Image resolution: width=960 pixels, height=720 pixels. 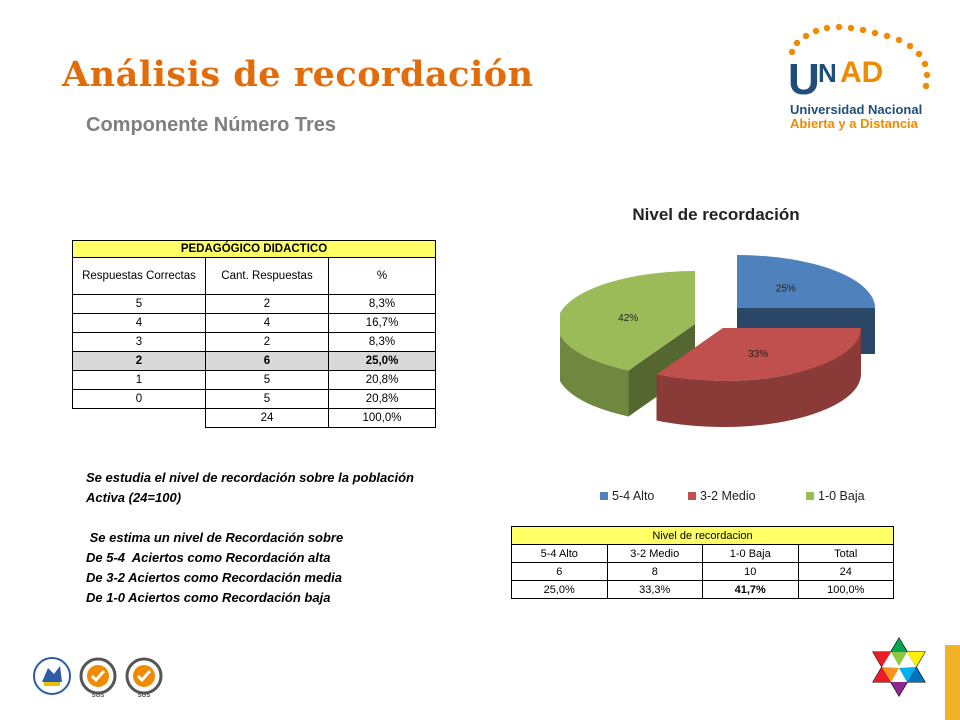 What do you see at coordinates (208, 557) in the screenshot?
I see `note-line: De 5-4 Aciertos como Recordación alta` at bounding box center [208, 557].